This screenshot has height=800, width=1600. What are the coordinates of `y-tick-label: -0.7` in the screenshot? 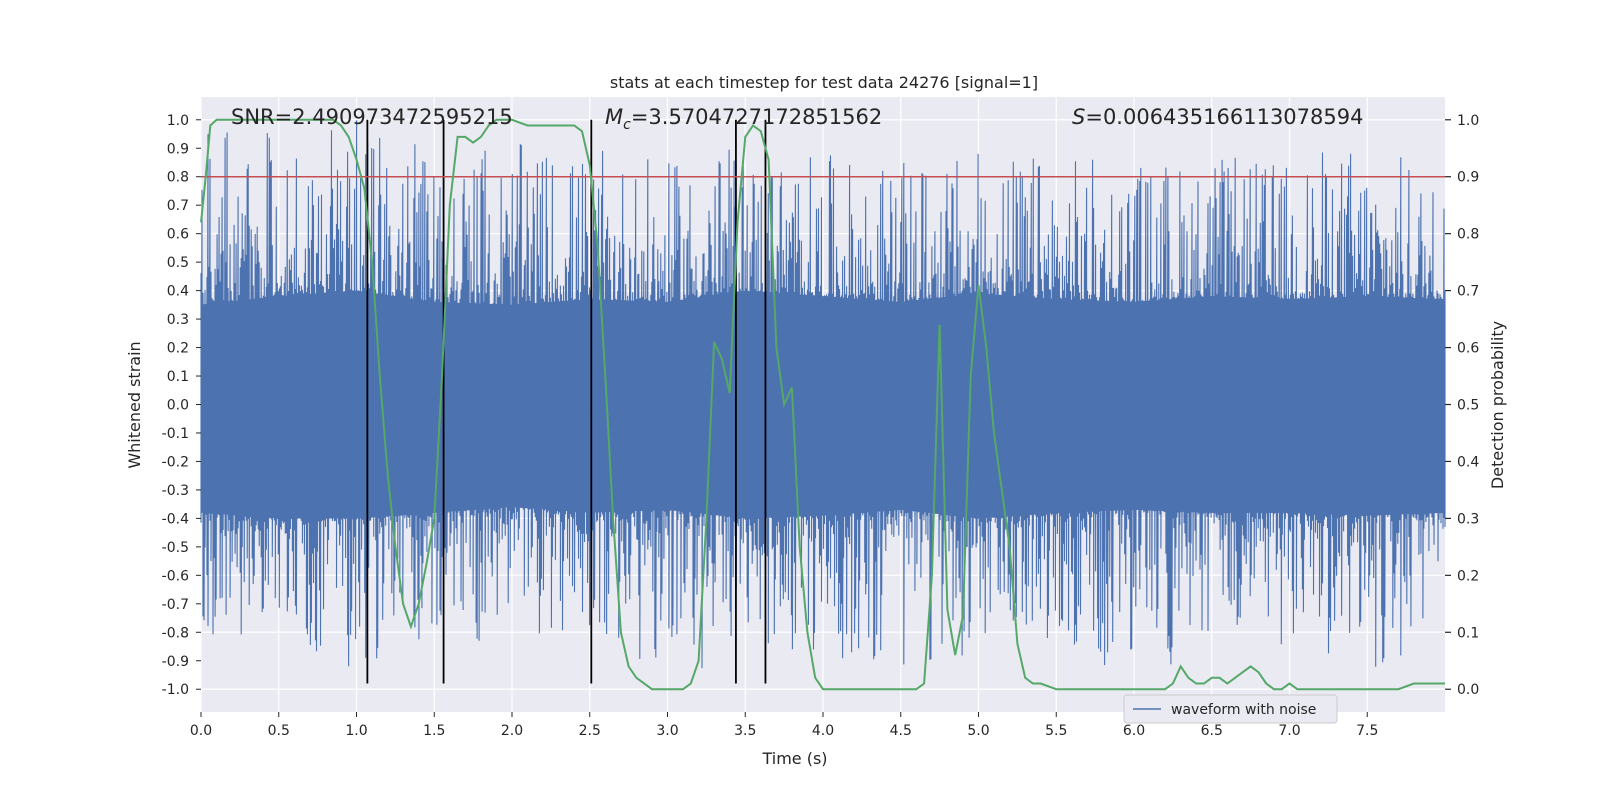 It's located at (175, 605).